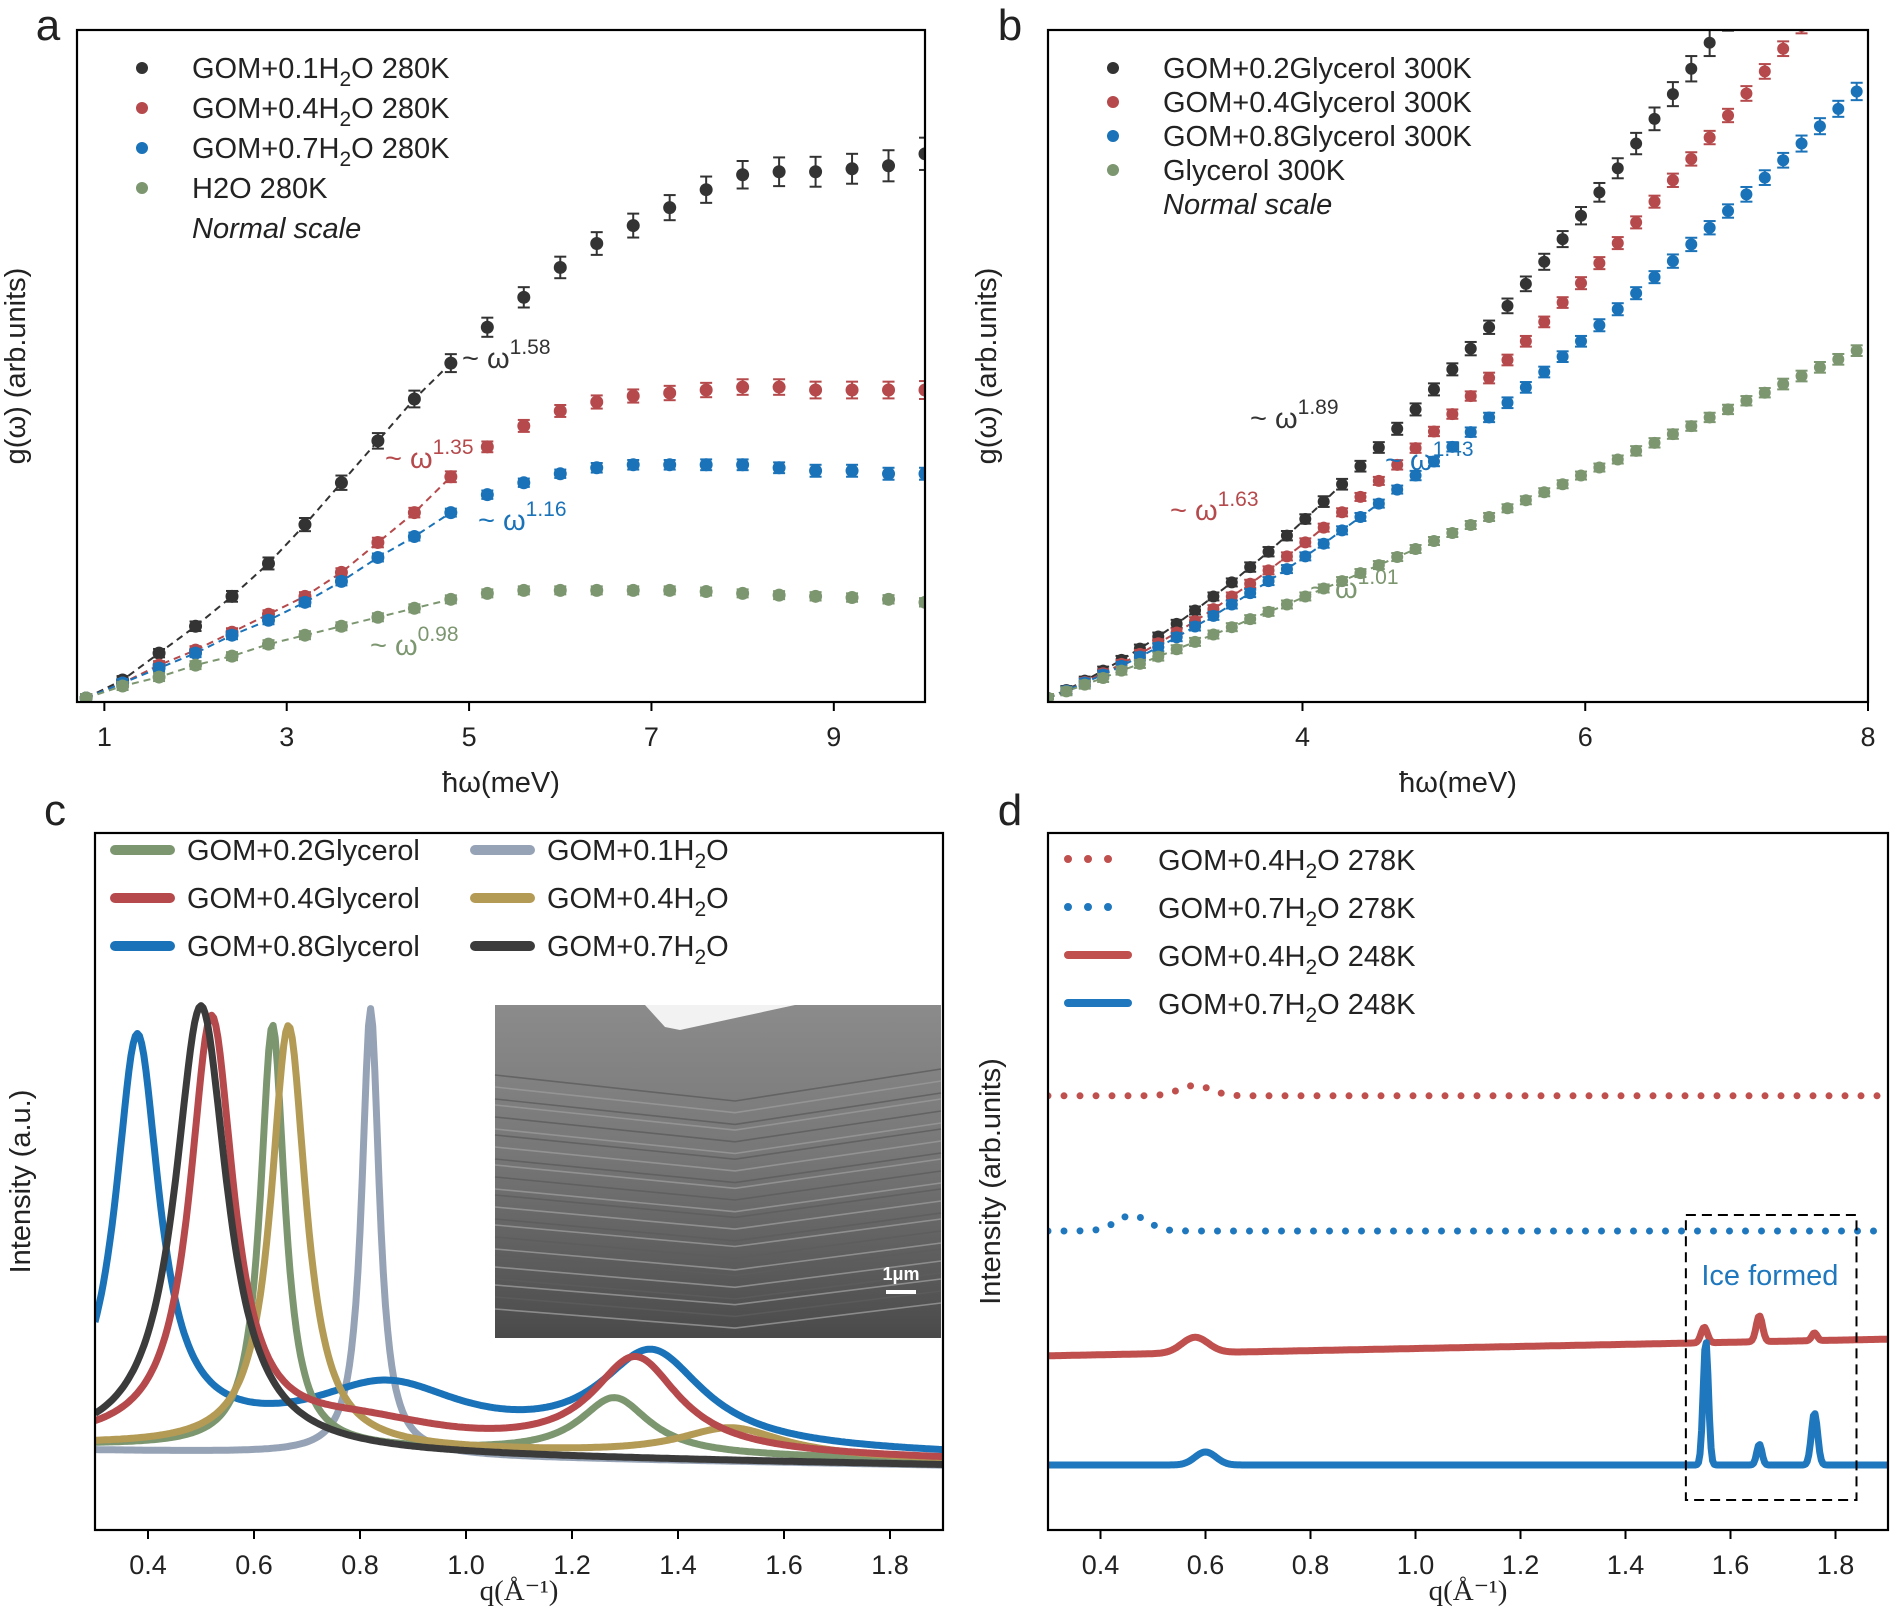  What do you see at coordinates (268, 605) in the screenshot?
I see `fit-line` at bounding box center [268, 605].